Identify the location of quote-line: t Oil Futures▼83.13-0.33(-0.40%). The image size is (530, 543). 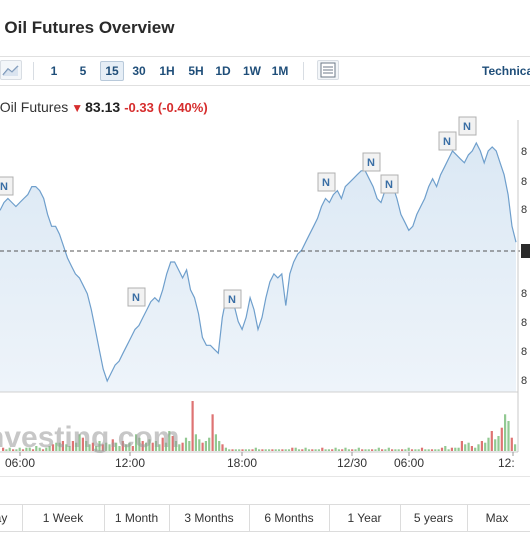
(104, 107).